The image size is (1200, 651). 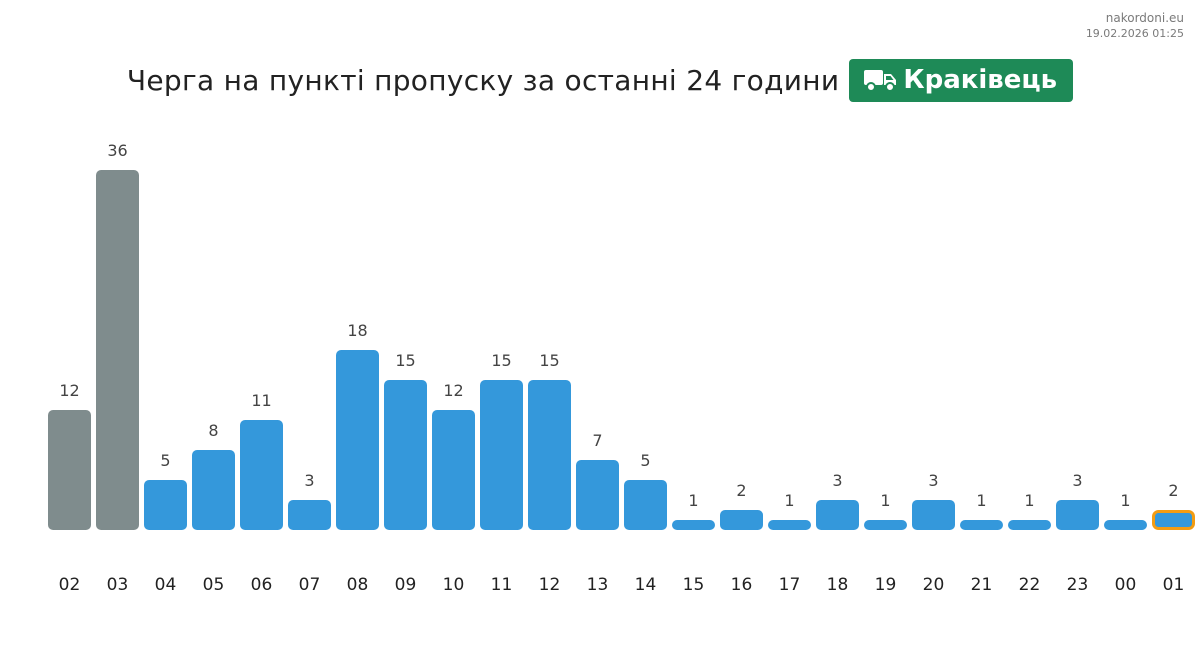 I want to click on bar-group: 12 02, so click(x=69, y=488).